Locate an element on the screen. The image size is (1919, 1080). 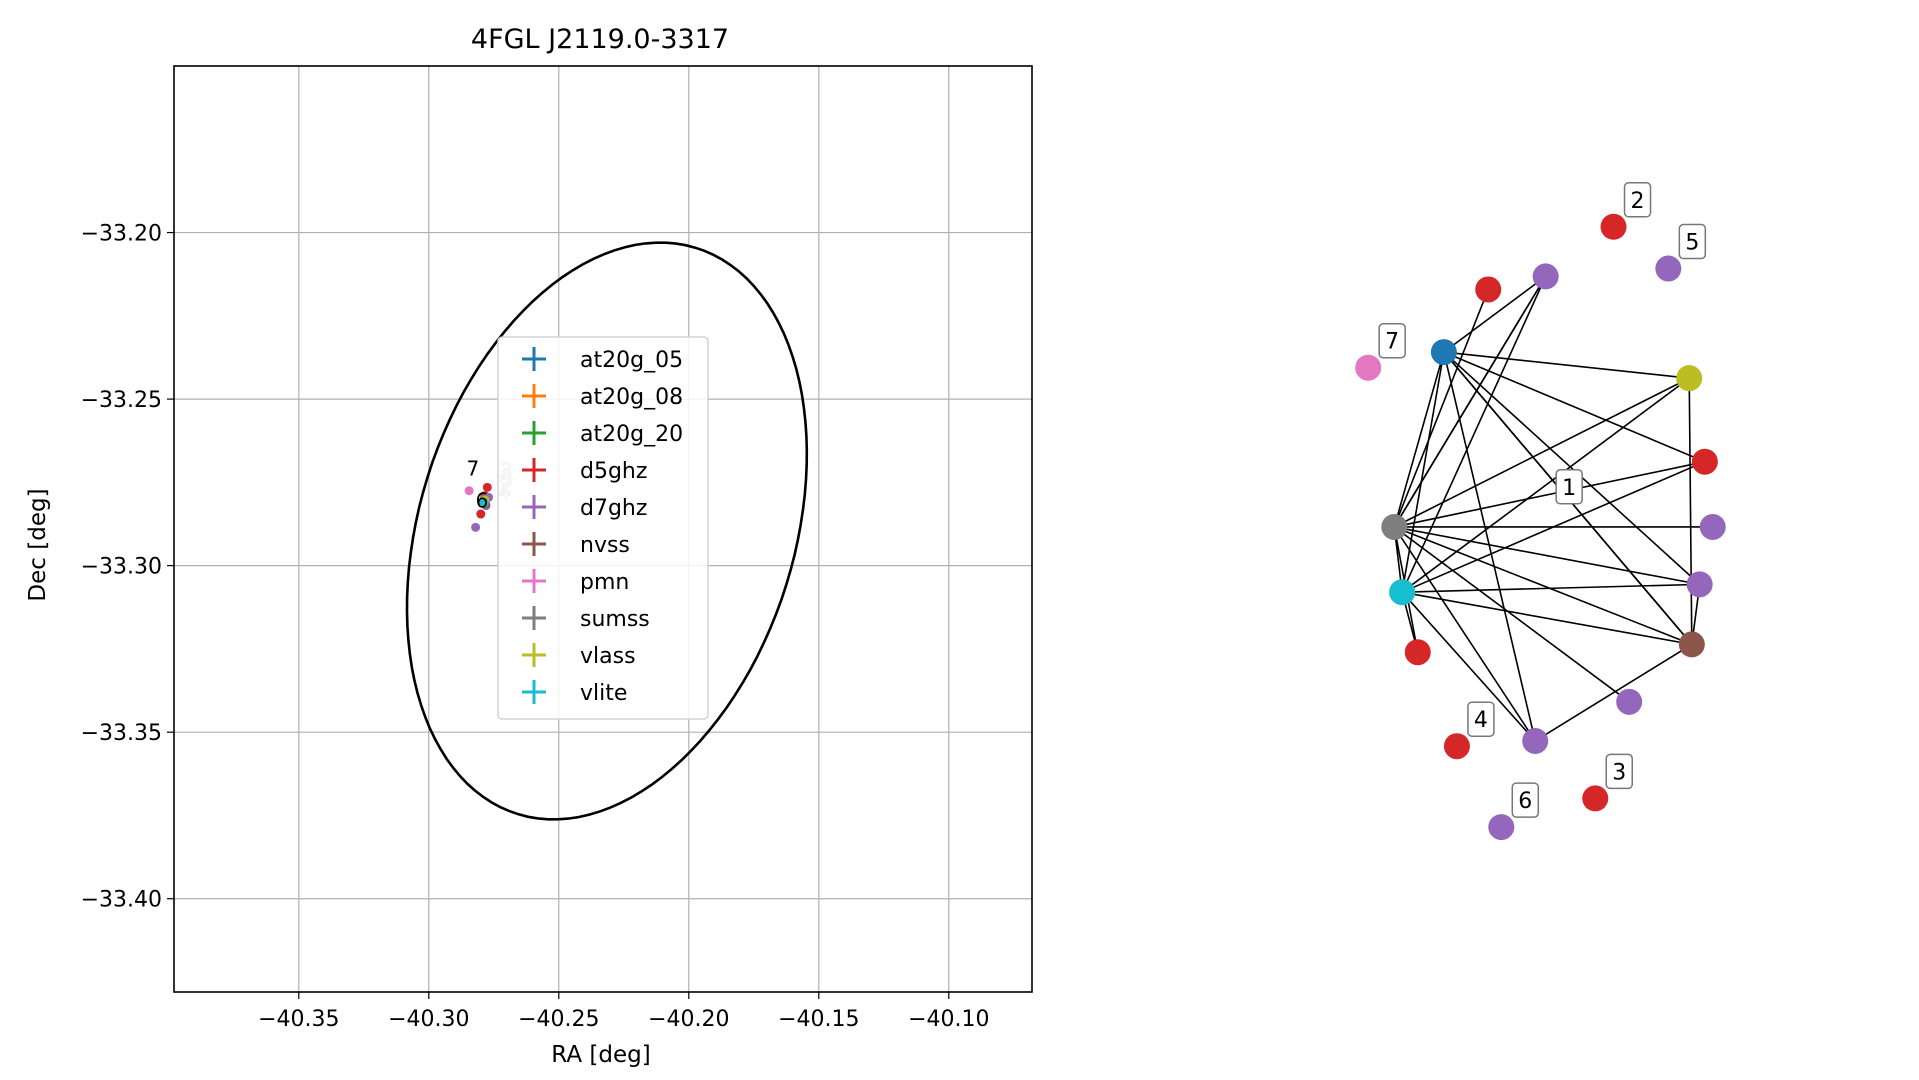
legend-box is located at coordinates (603, 528).